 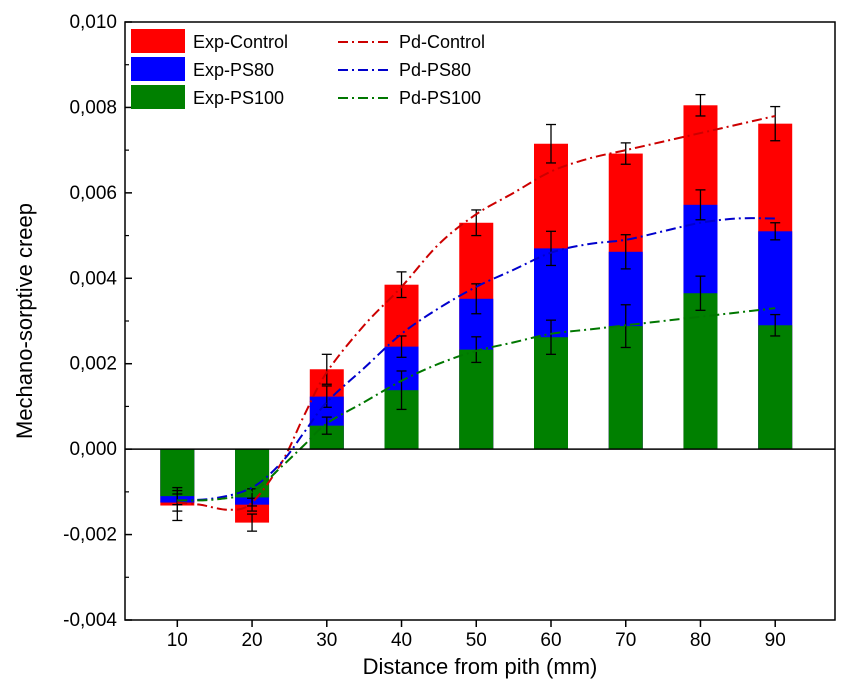 I want to click on y-tick-label: 0,004, so click(x=93, y=278).